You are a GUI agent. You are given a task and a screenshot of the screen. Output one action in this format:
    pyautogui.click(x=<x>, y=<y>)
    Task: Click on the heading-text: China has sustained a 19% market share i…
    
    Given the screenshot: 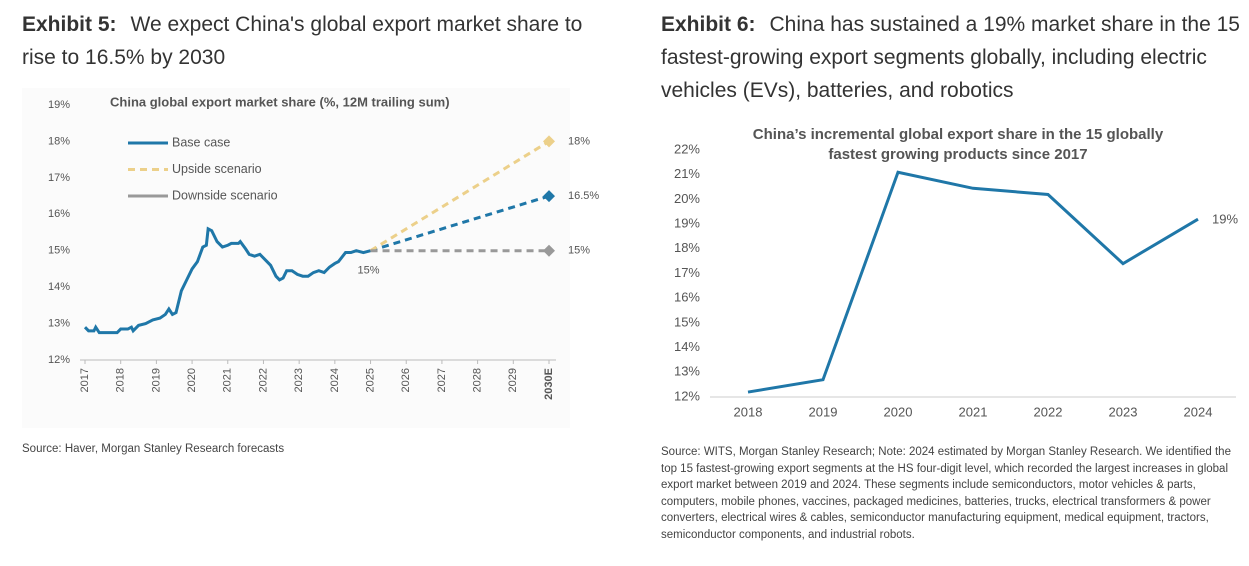 What is the action you would take?
    pyautogui.click(x=950, y=57)
    